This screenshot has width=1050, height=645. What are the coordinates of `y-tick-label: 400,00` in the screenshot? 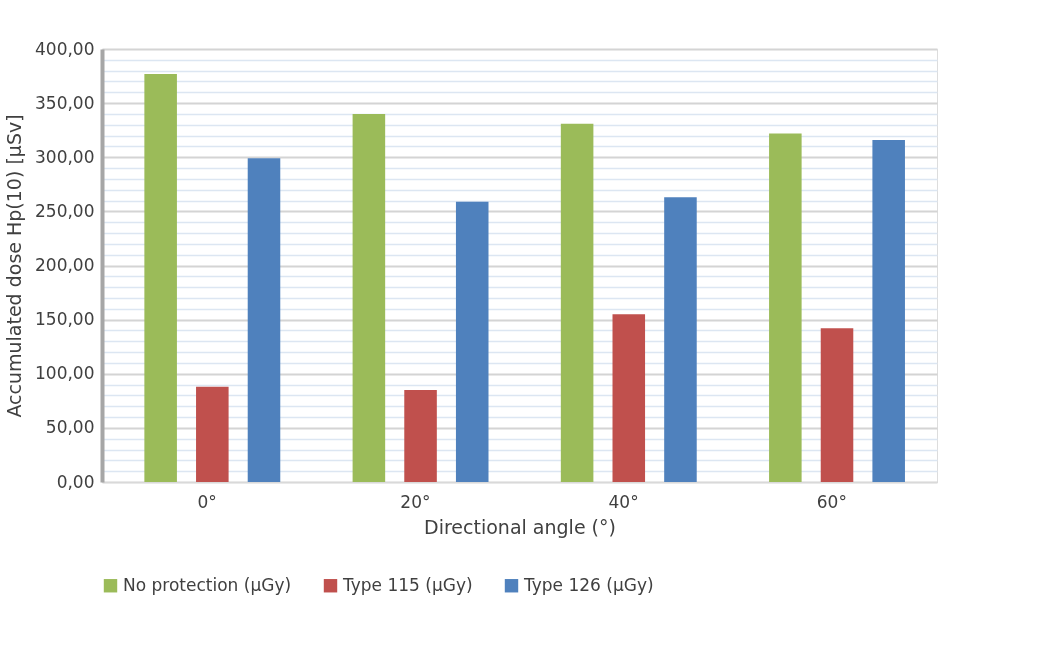 It's located at (65, 48).